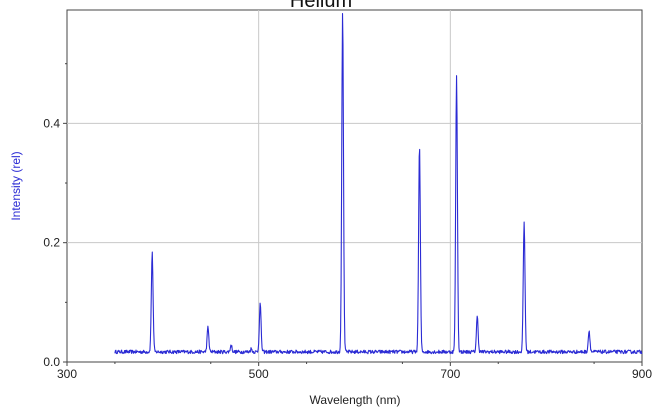  What do you see at coordinates (354, 374) in the screenshot?
I see `x-tick-labels: 300 500 700 900` at bounding box center [354, 374].